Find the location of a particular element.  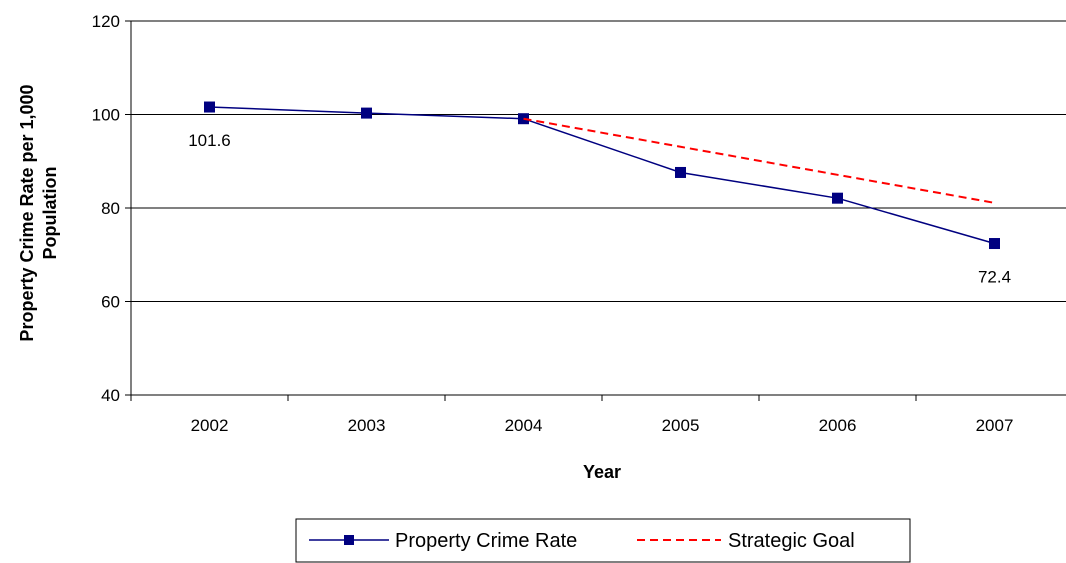

x-tick-label-2007: 2007 is located at coordinates (995, 425).